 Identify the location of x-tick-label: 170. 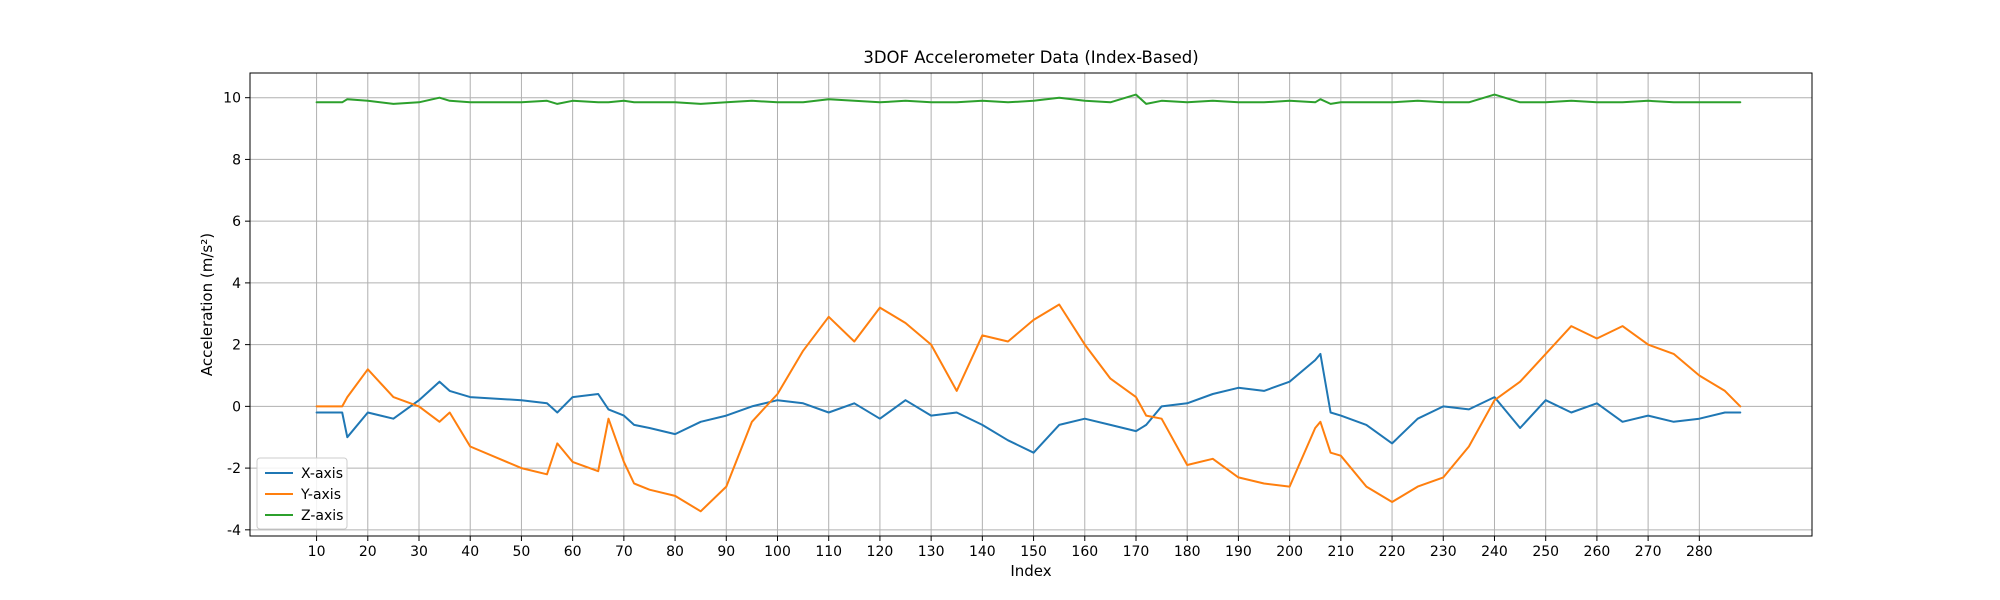
(1136, 552).